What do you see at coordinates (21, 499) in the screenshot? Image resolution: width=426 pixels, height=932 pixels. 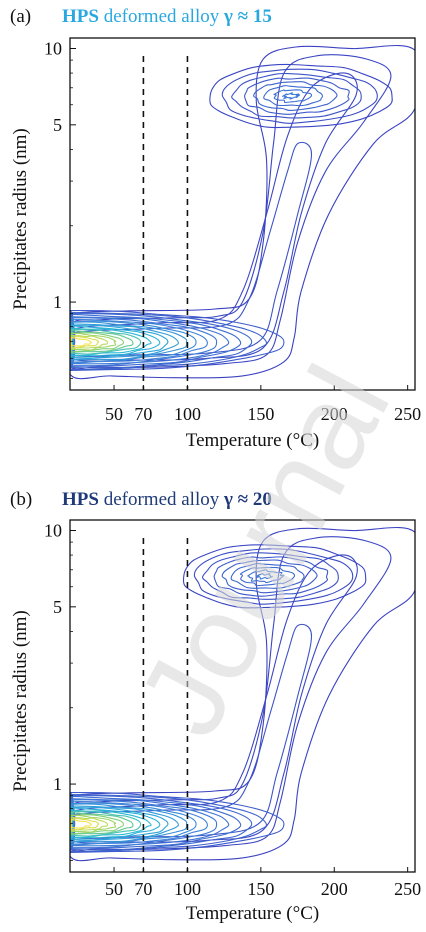 I see `panel-label: (b)` at bounding box center [21, 499].